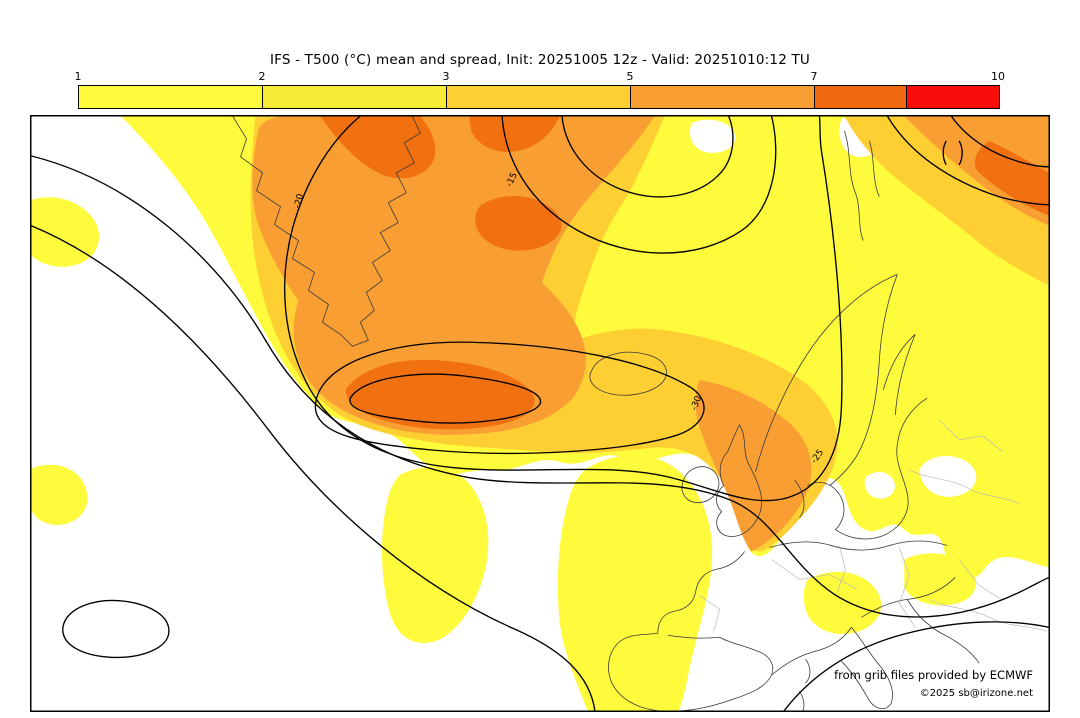 Image resolution: width=1080 pixels, height=718 pixels. Describe the element at coordinates (976, 693) in the screenshot. I see `credit-copyright: ©2025 sb@irizone.net` at that location.